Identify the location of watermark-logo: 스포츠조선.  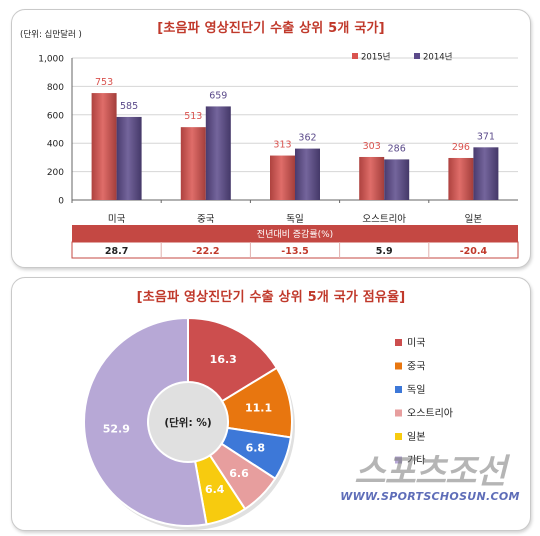
(430, 472).